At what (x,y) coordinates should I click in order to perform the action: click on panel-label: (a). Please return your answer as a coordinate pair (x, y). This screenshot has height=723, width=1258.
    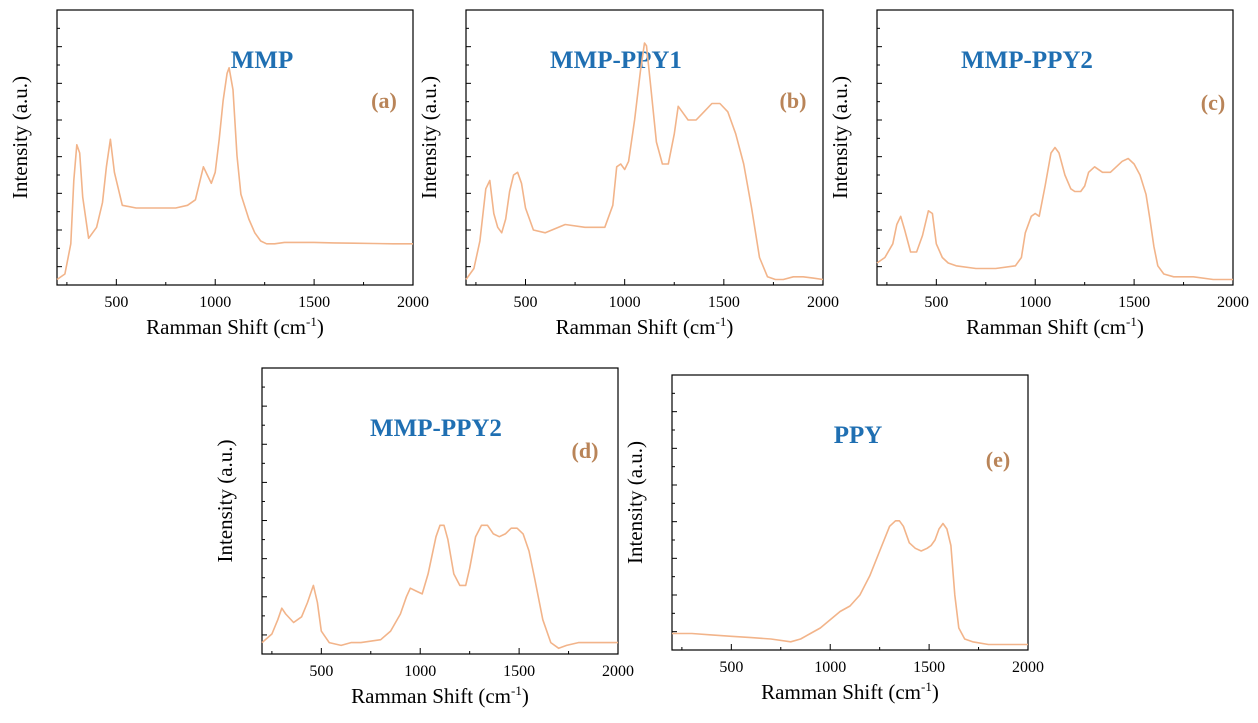
    Looking at the image, I should click on (384, 100).